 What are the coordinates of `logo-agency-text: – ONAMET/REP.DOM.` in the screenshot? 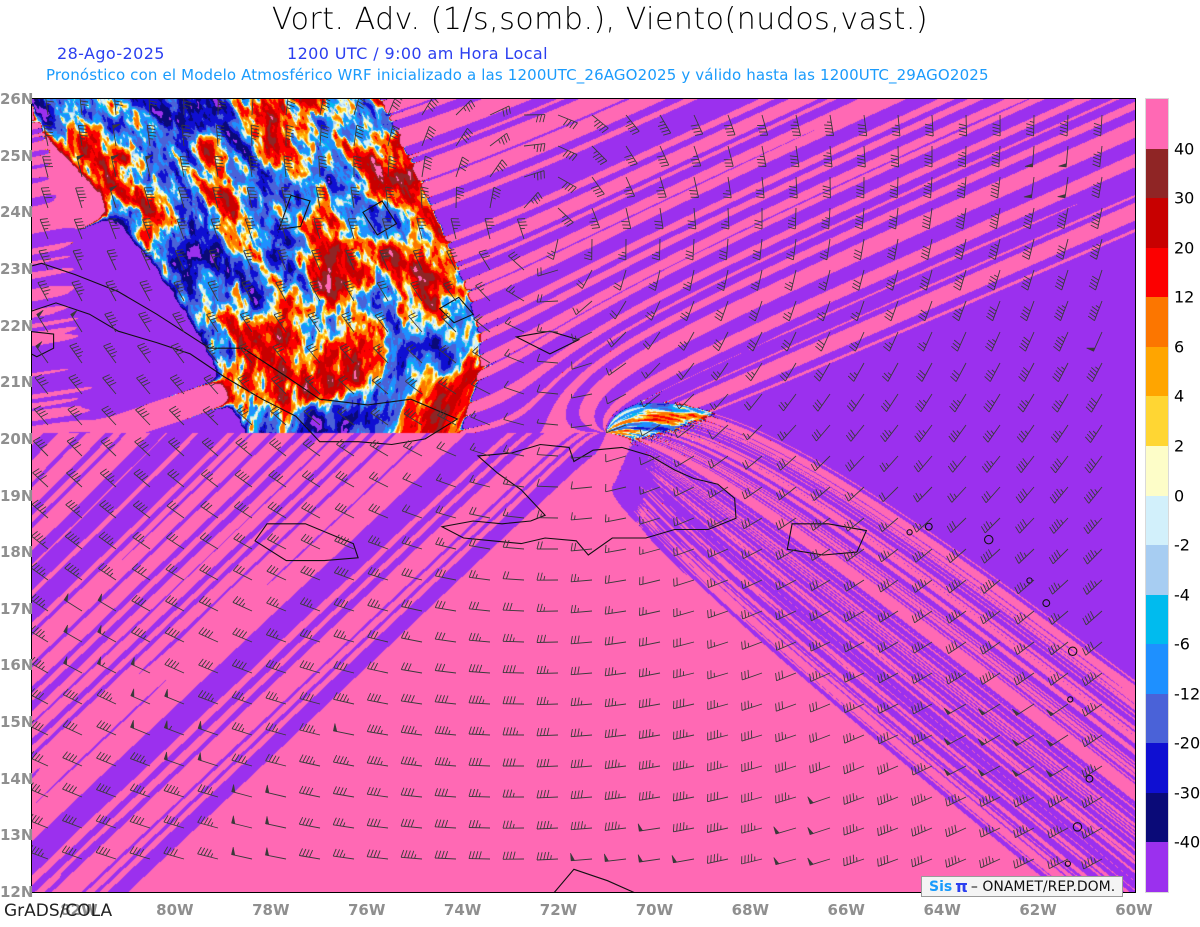 It's located at (1043, 886).